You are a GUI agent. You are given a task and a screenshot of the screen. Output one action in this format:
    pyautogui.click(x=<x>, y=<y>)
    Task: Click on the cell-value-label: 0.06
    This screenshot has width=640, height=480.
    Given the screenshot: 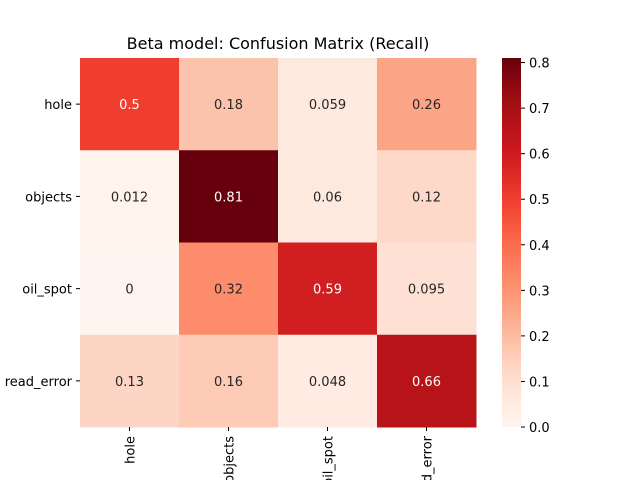 What is the action you would take?
    pyautogui.click(x=327, y=197)
    